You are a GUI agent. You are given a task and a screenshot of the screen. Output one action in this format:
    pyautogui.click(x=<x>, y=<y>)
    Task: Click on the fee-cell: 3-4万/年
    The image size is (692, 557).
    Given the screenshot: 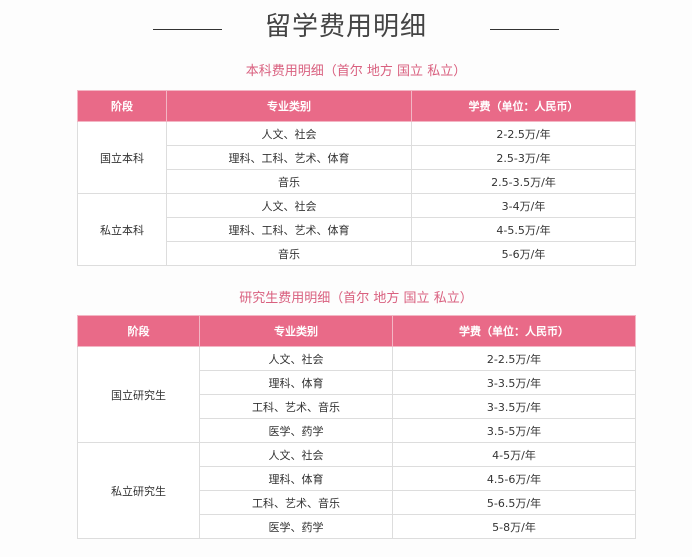 What is the action you would take?
    pyautogui.click(x=523, y=205)
    